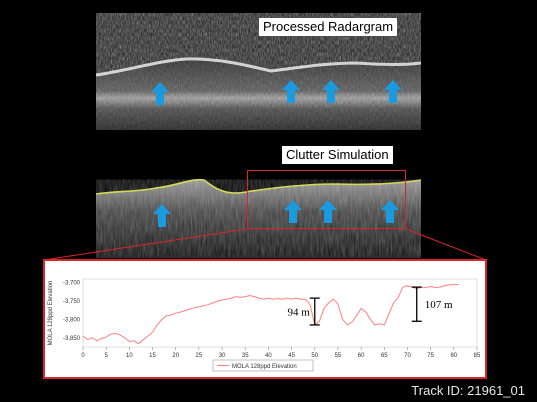  I want to click on x-tick-label: 10, so click(129, 356).